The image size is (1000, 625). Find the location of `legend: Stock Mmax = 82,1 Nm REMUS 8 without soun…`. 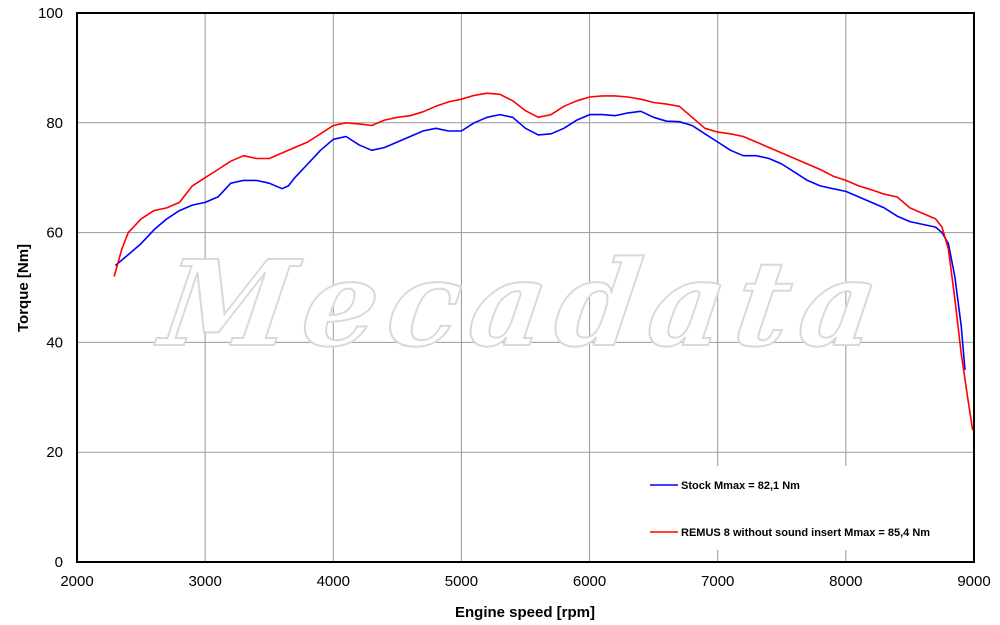

legend: Stock Mmax = 82,1 Nm REMUS 8 without soun… is located at coordinates (790, 509).